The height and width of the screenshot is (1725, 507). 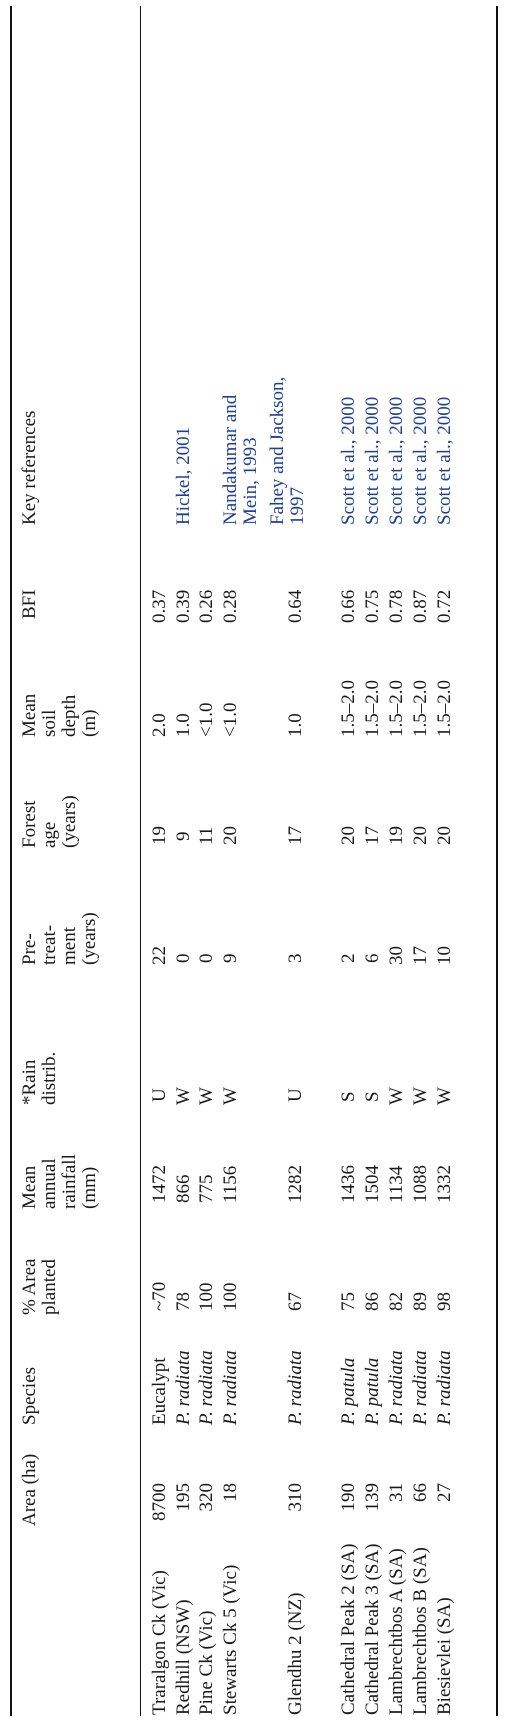 What do you see at coordinates (295, 606) in the screenshot?
I see `cell-bfi: 0.64` at bounding box center [295, 606].